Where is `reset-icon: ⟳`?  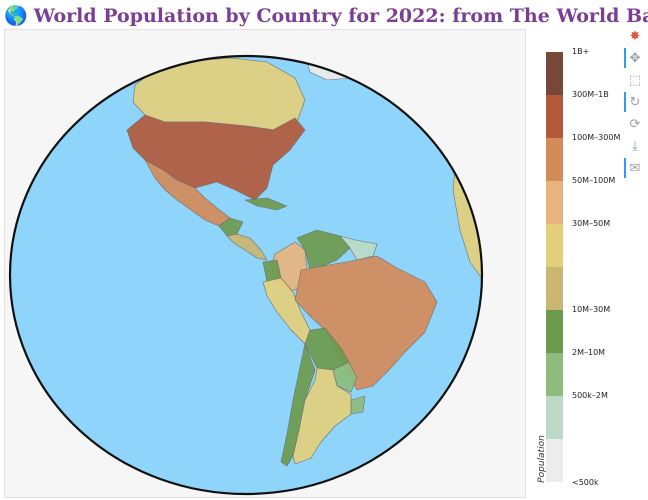 reset-icon: ⟳ is located at coordinates (635, 124).